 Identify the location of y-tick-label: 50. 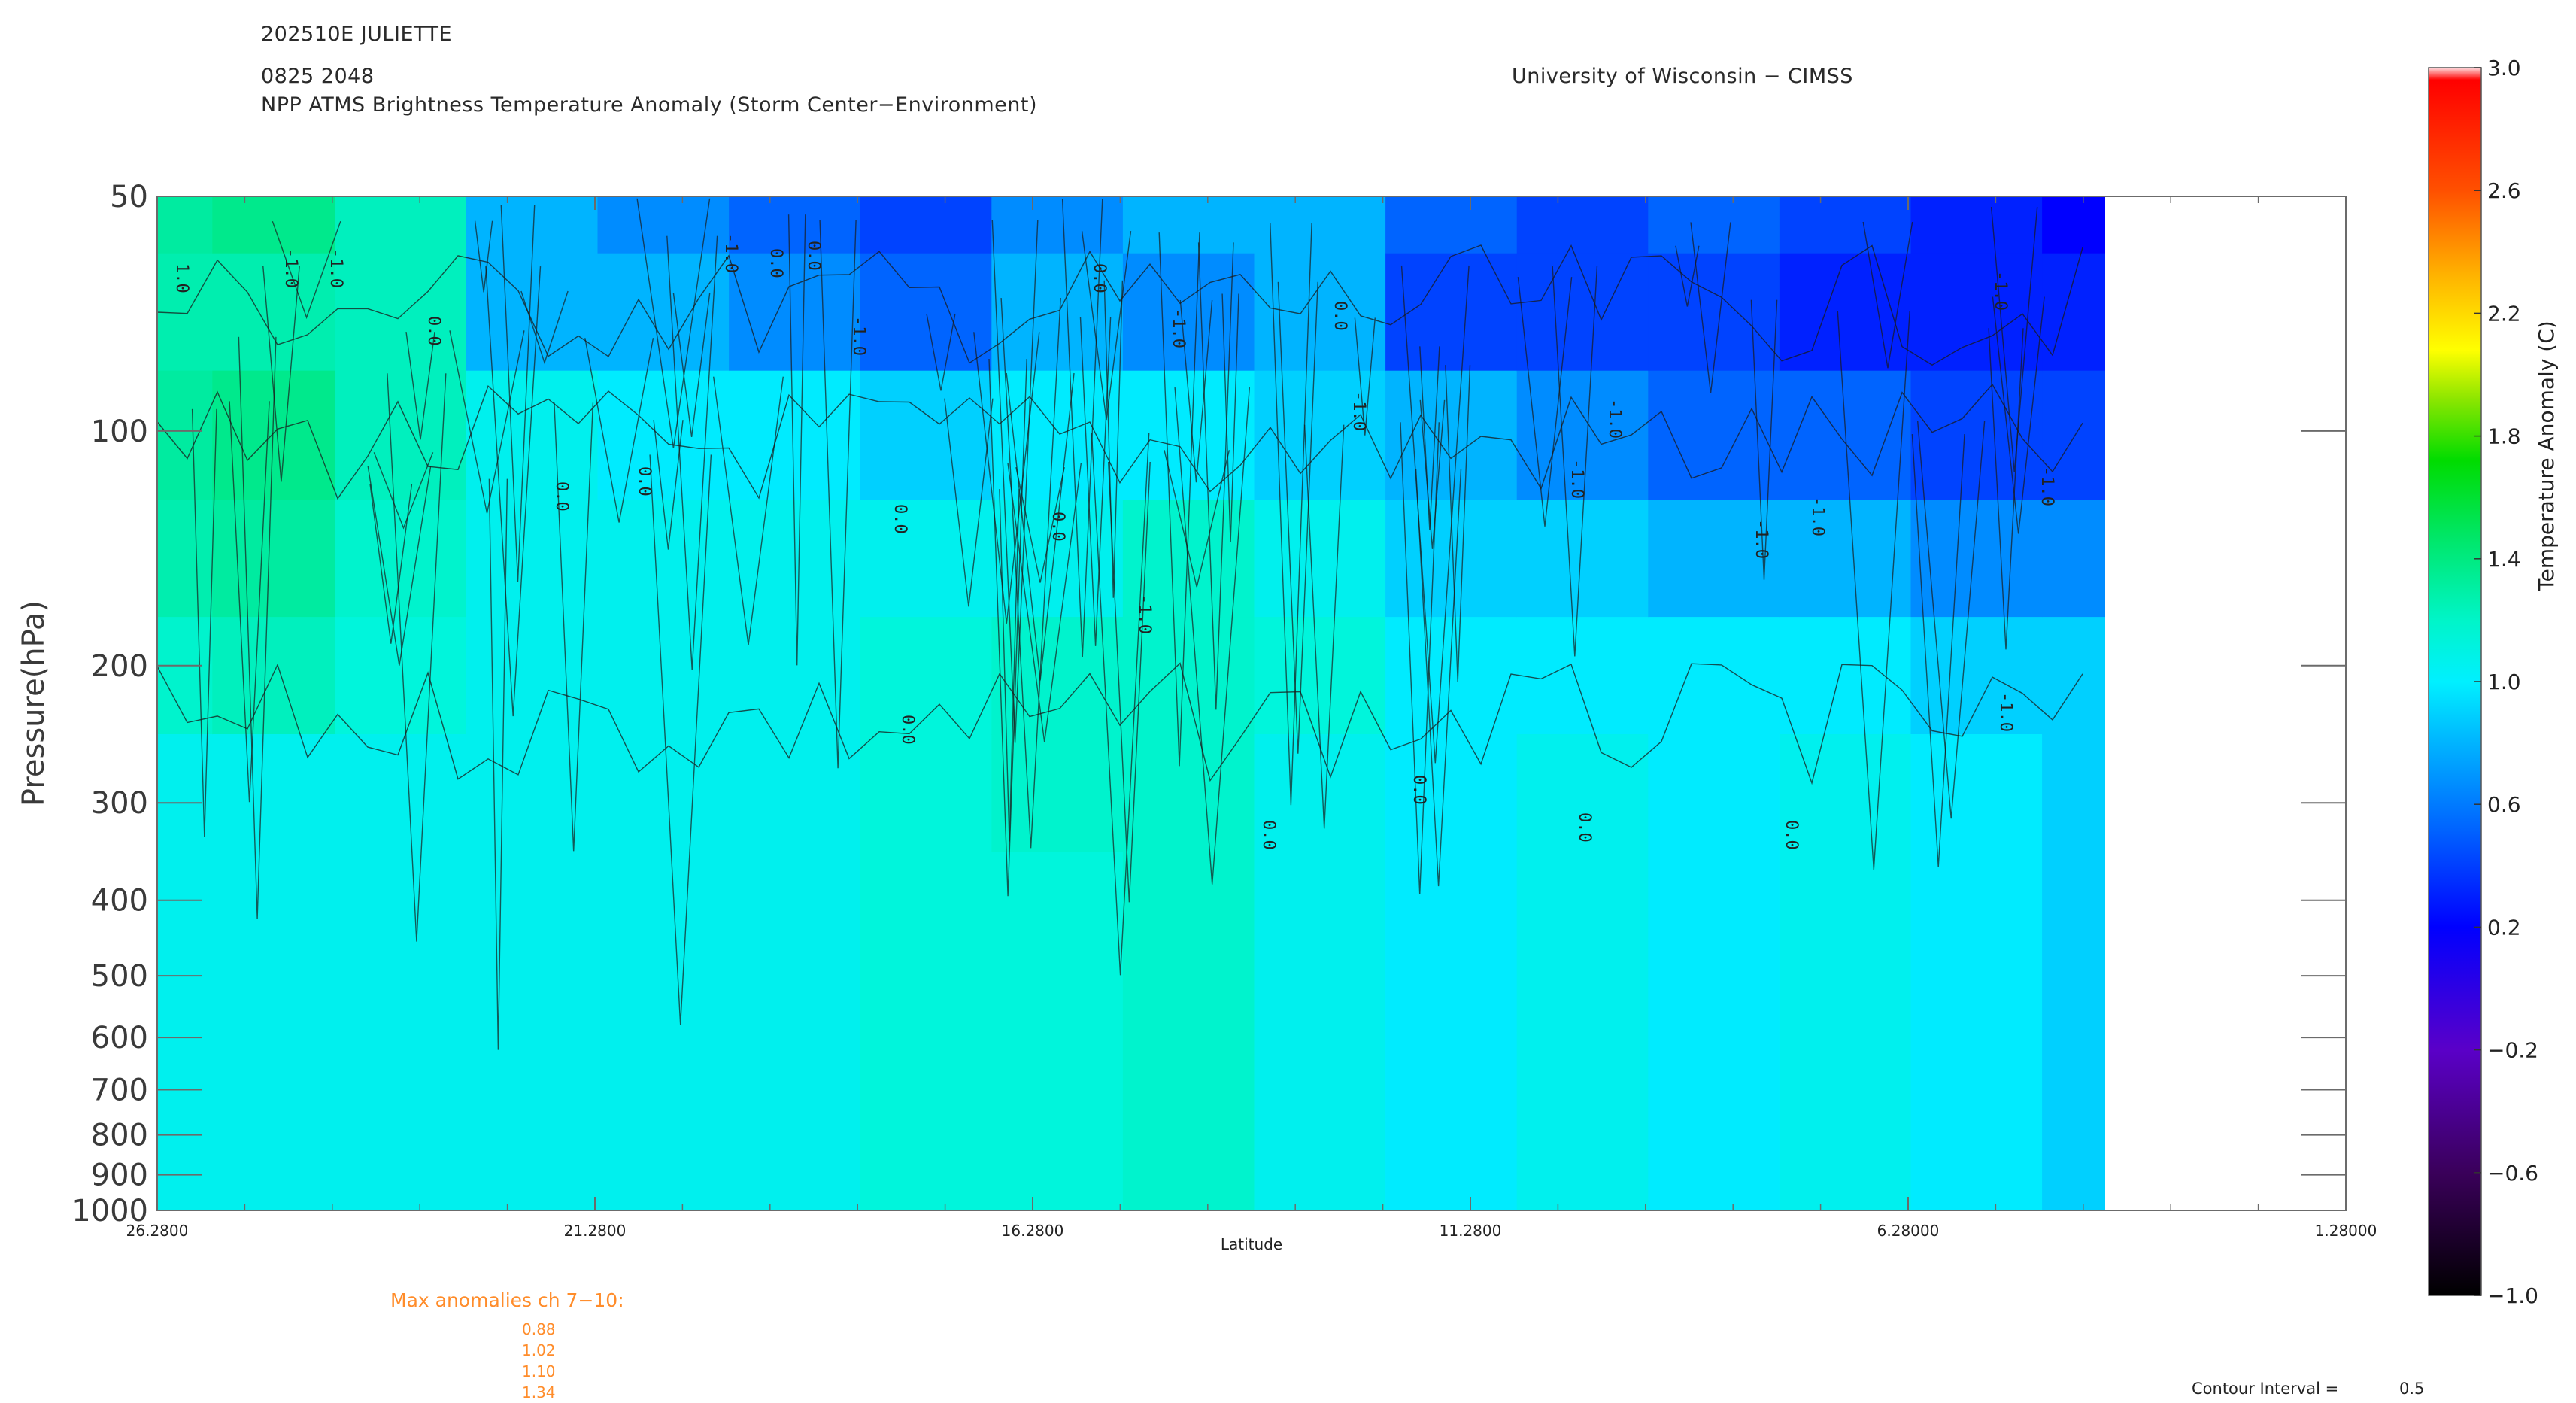
(129, 197).